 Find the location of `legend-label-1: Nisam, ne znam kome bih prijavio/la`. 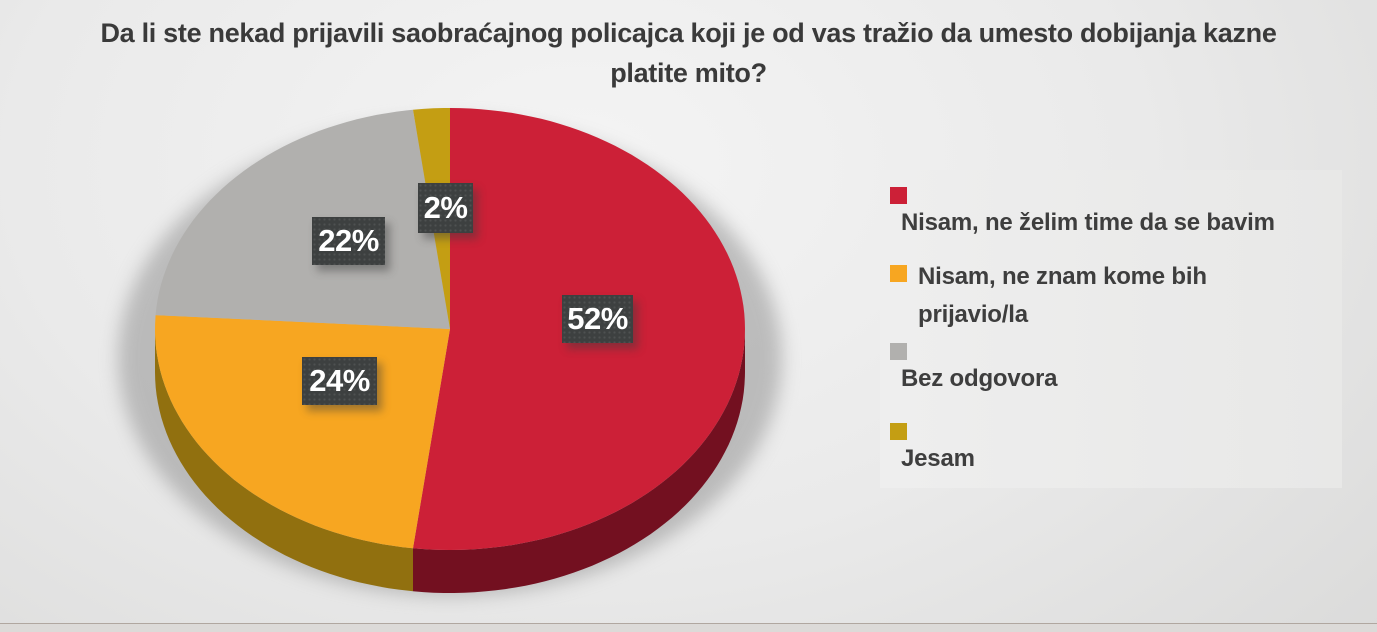

legend-label-1: Nisam, ne znam kome bih prijavio/la is located at coordinates (1062, 295).